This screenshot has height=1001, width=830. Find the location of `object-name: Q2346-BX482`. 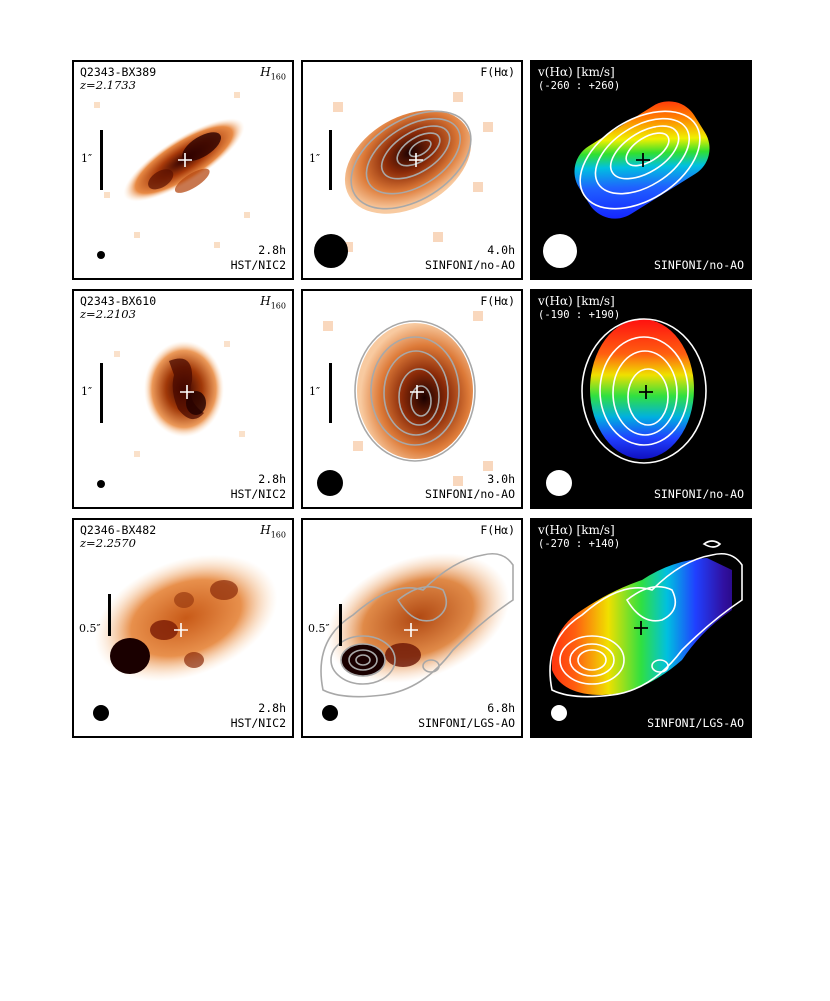

object-name: Q2346-BX482 is located at coordinates (118, 530).